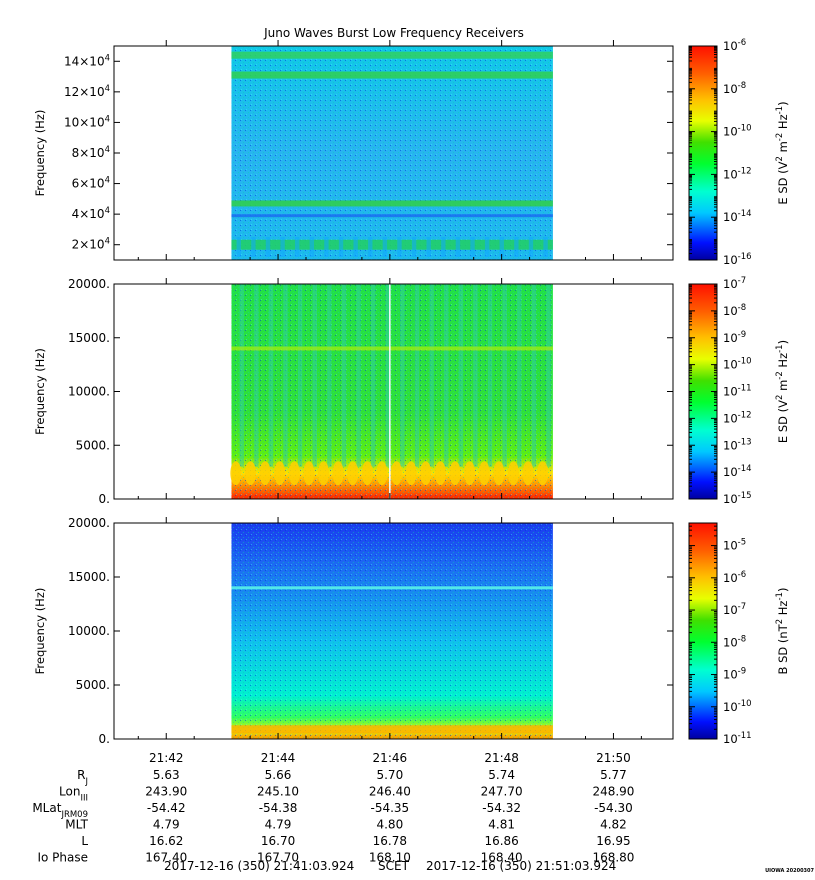 The width and height of the screenshot is (815, 880). What do you see at coordinates (391, 391) in the screenshot?
I see `spectrogram-middle` at bounding box center [391, 391].